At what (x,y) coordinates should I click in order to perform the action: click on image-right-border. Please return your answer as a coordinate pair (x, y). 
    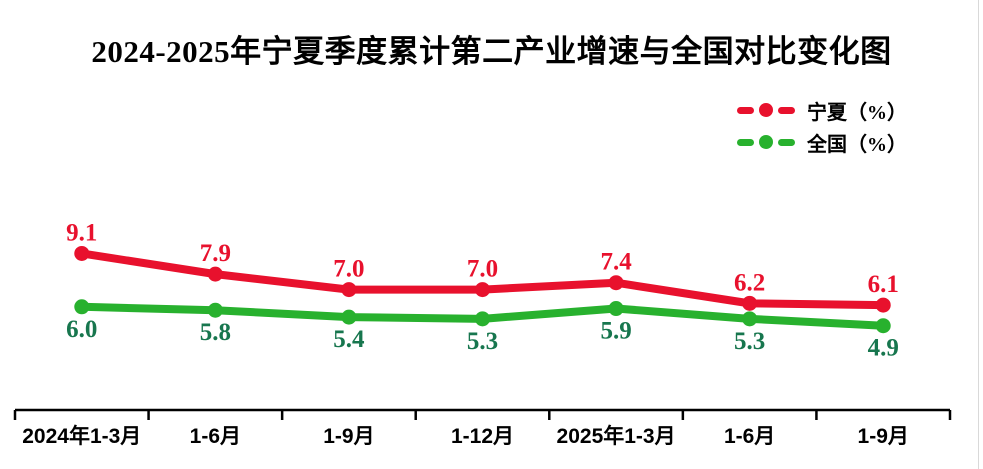
    Looking at the image, I should click on (978, 234).